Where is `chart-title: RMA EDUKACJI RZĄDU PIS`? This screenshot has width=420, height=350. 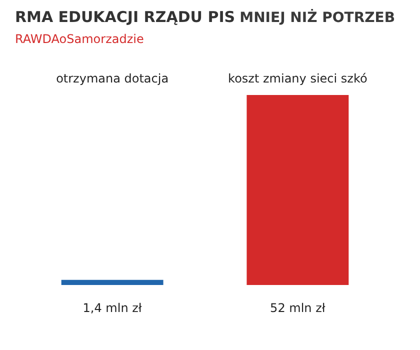 chart-title: RMA EDUKACJI RZĄDU PIS is located at coordinates (125, 17).